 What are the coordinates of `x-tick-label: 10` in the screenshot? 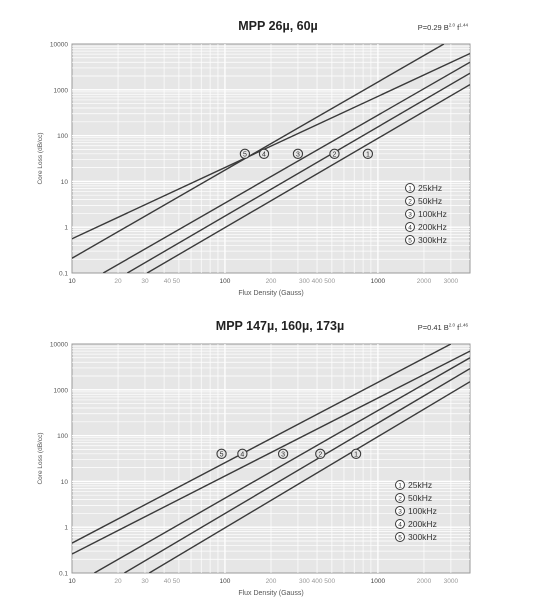 It's located at (72, 281).